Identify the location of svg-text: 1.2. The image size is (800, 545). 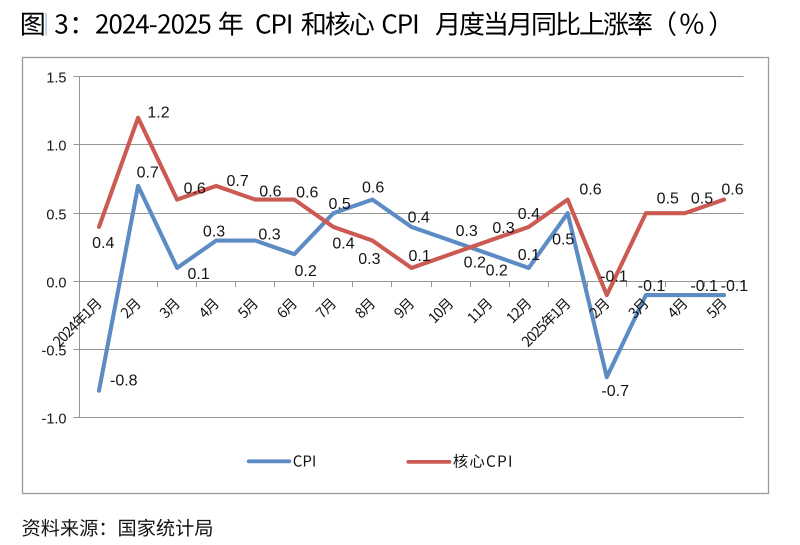
(158, 112).